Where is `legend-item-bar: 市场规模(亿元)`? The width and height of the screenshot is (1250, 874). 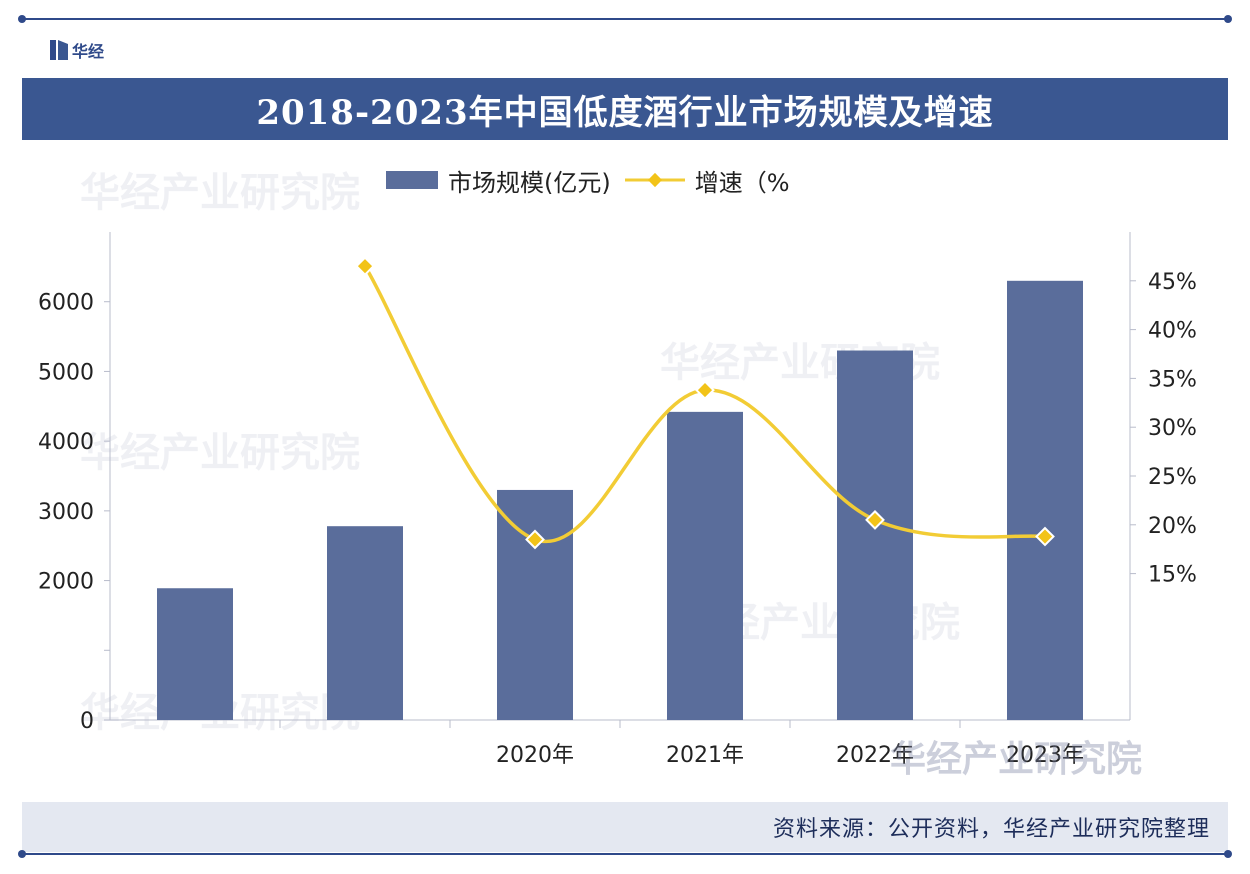 legend-item-bar: 市场规模(亿元) is located at coordinates (498, 180).